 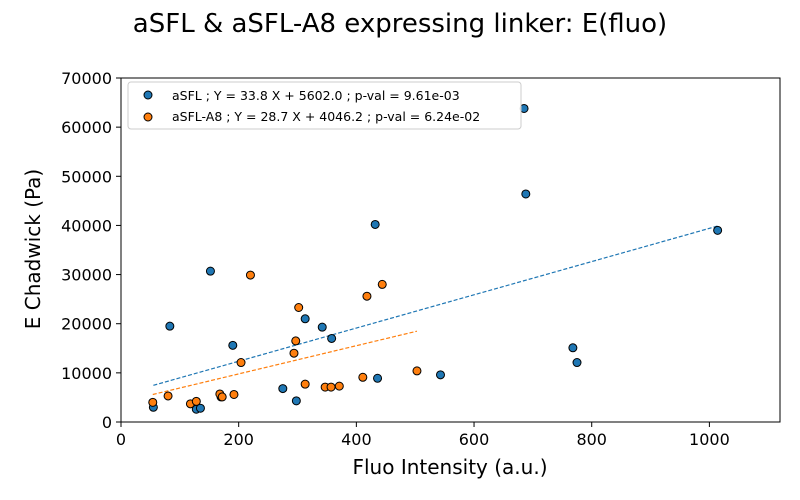 What do you see at coordinates (285, 363) in the screenshot?
I see `fit-line-asfl-a8` at bounding box center [285, 363].